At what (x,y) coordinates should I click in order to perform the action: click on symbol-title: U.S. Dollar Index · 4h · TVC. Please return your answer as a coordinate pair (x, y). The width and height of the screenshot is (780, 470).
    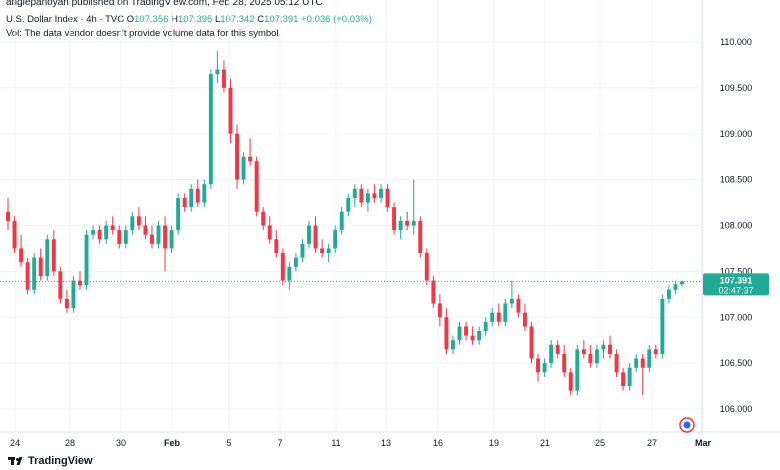
    Looking at the image, I should click on (65, 19).